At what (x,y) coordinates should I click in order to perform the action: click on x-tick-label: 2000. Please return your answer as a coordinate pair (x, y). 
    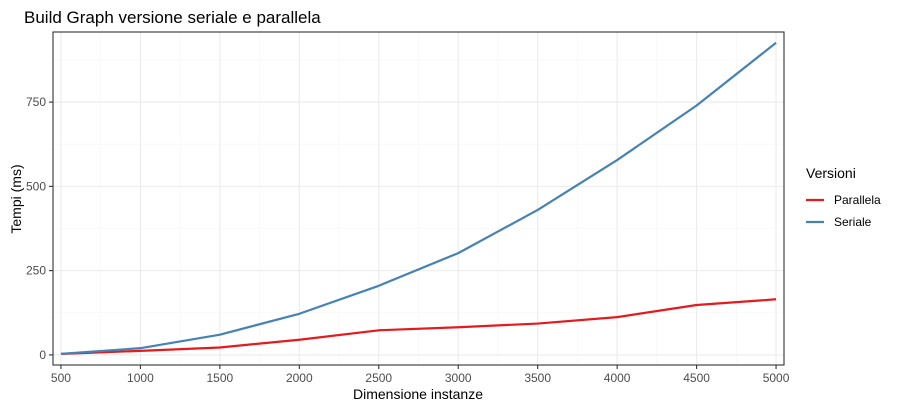
    Looking at the image, I should click on (299, 378).